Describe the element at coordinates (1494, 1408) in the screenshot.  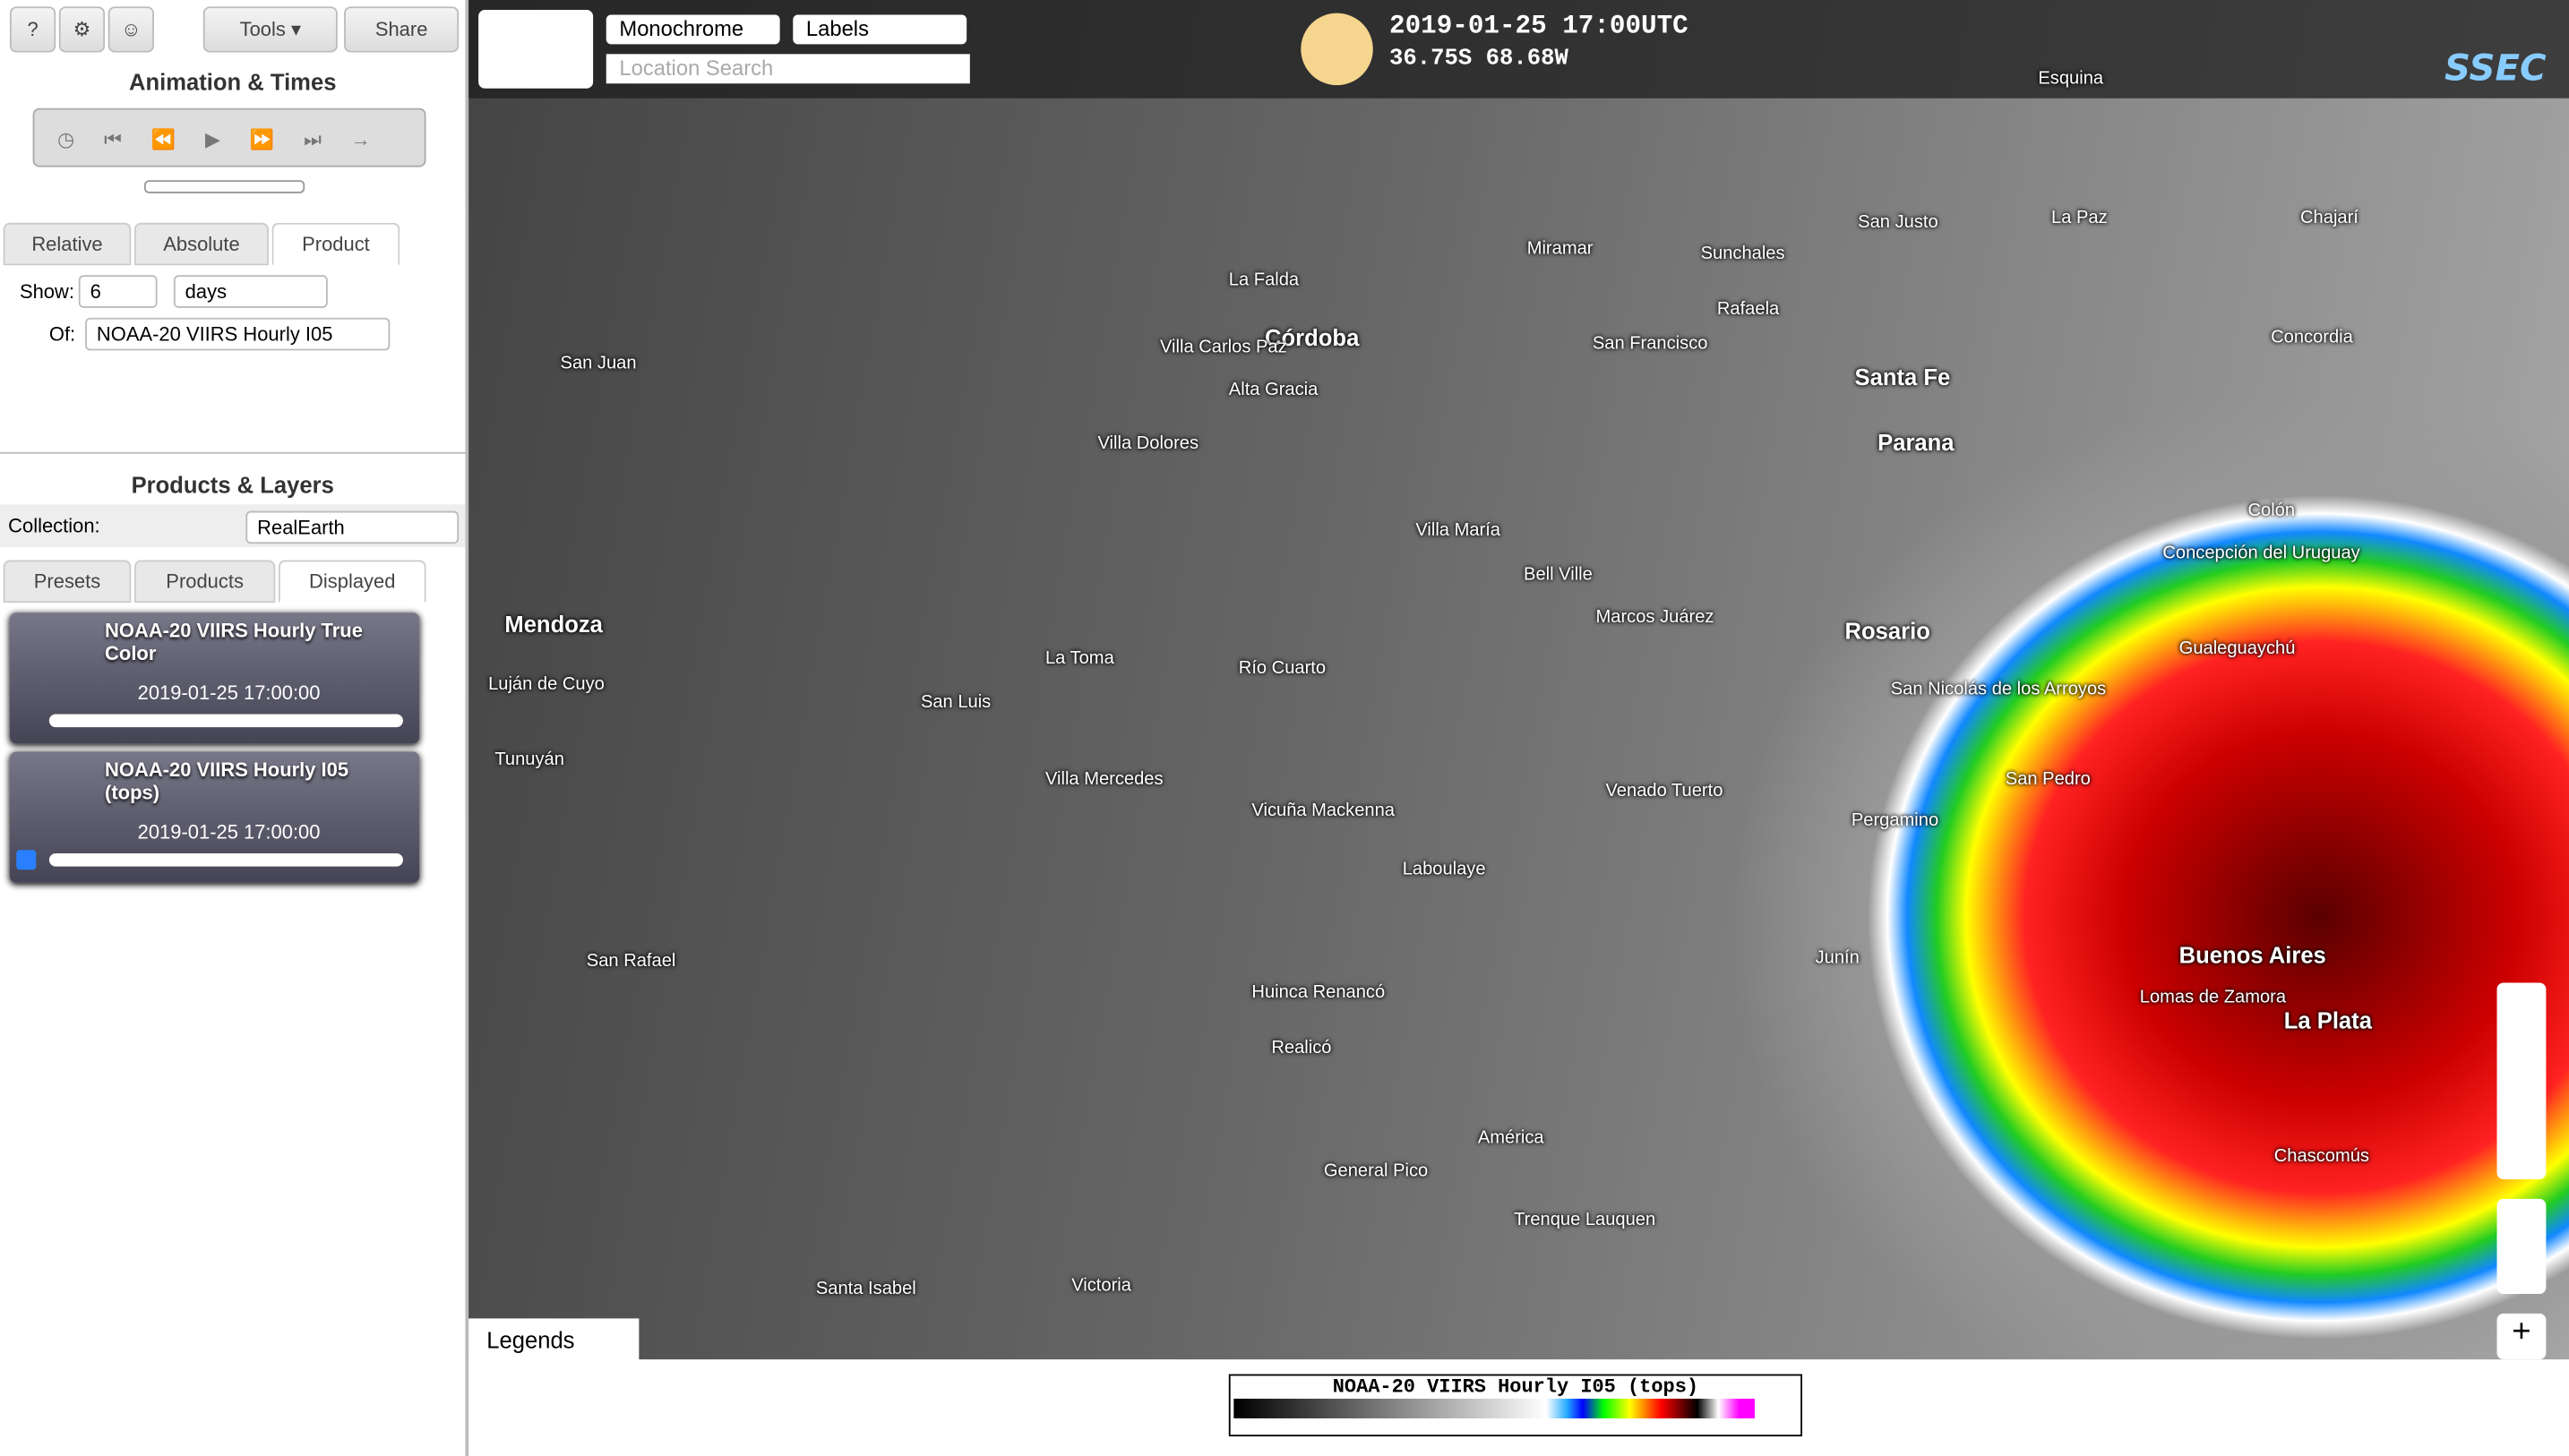
I see `legend-colorbar` at that location.